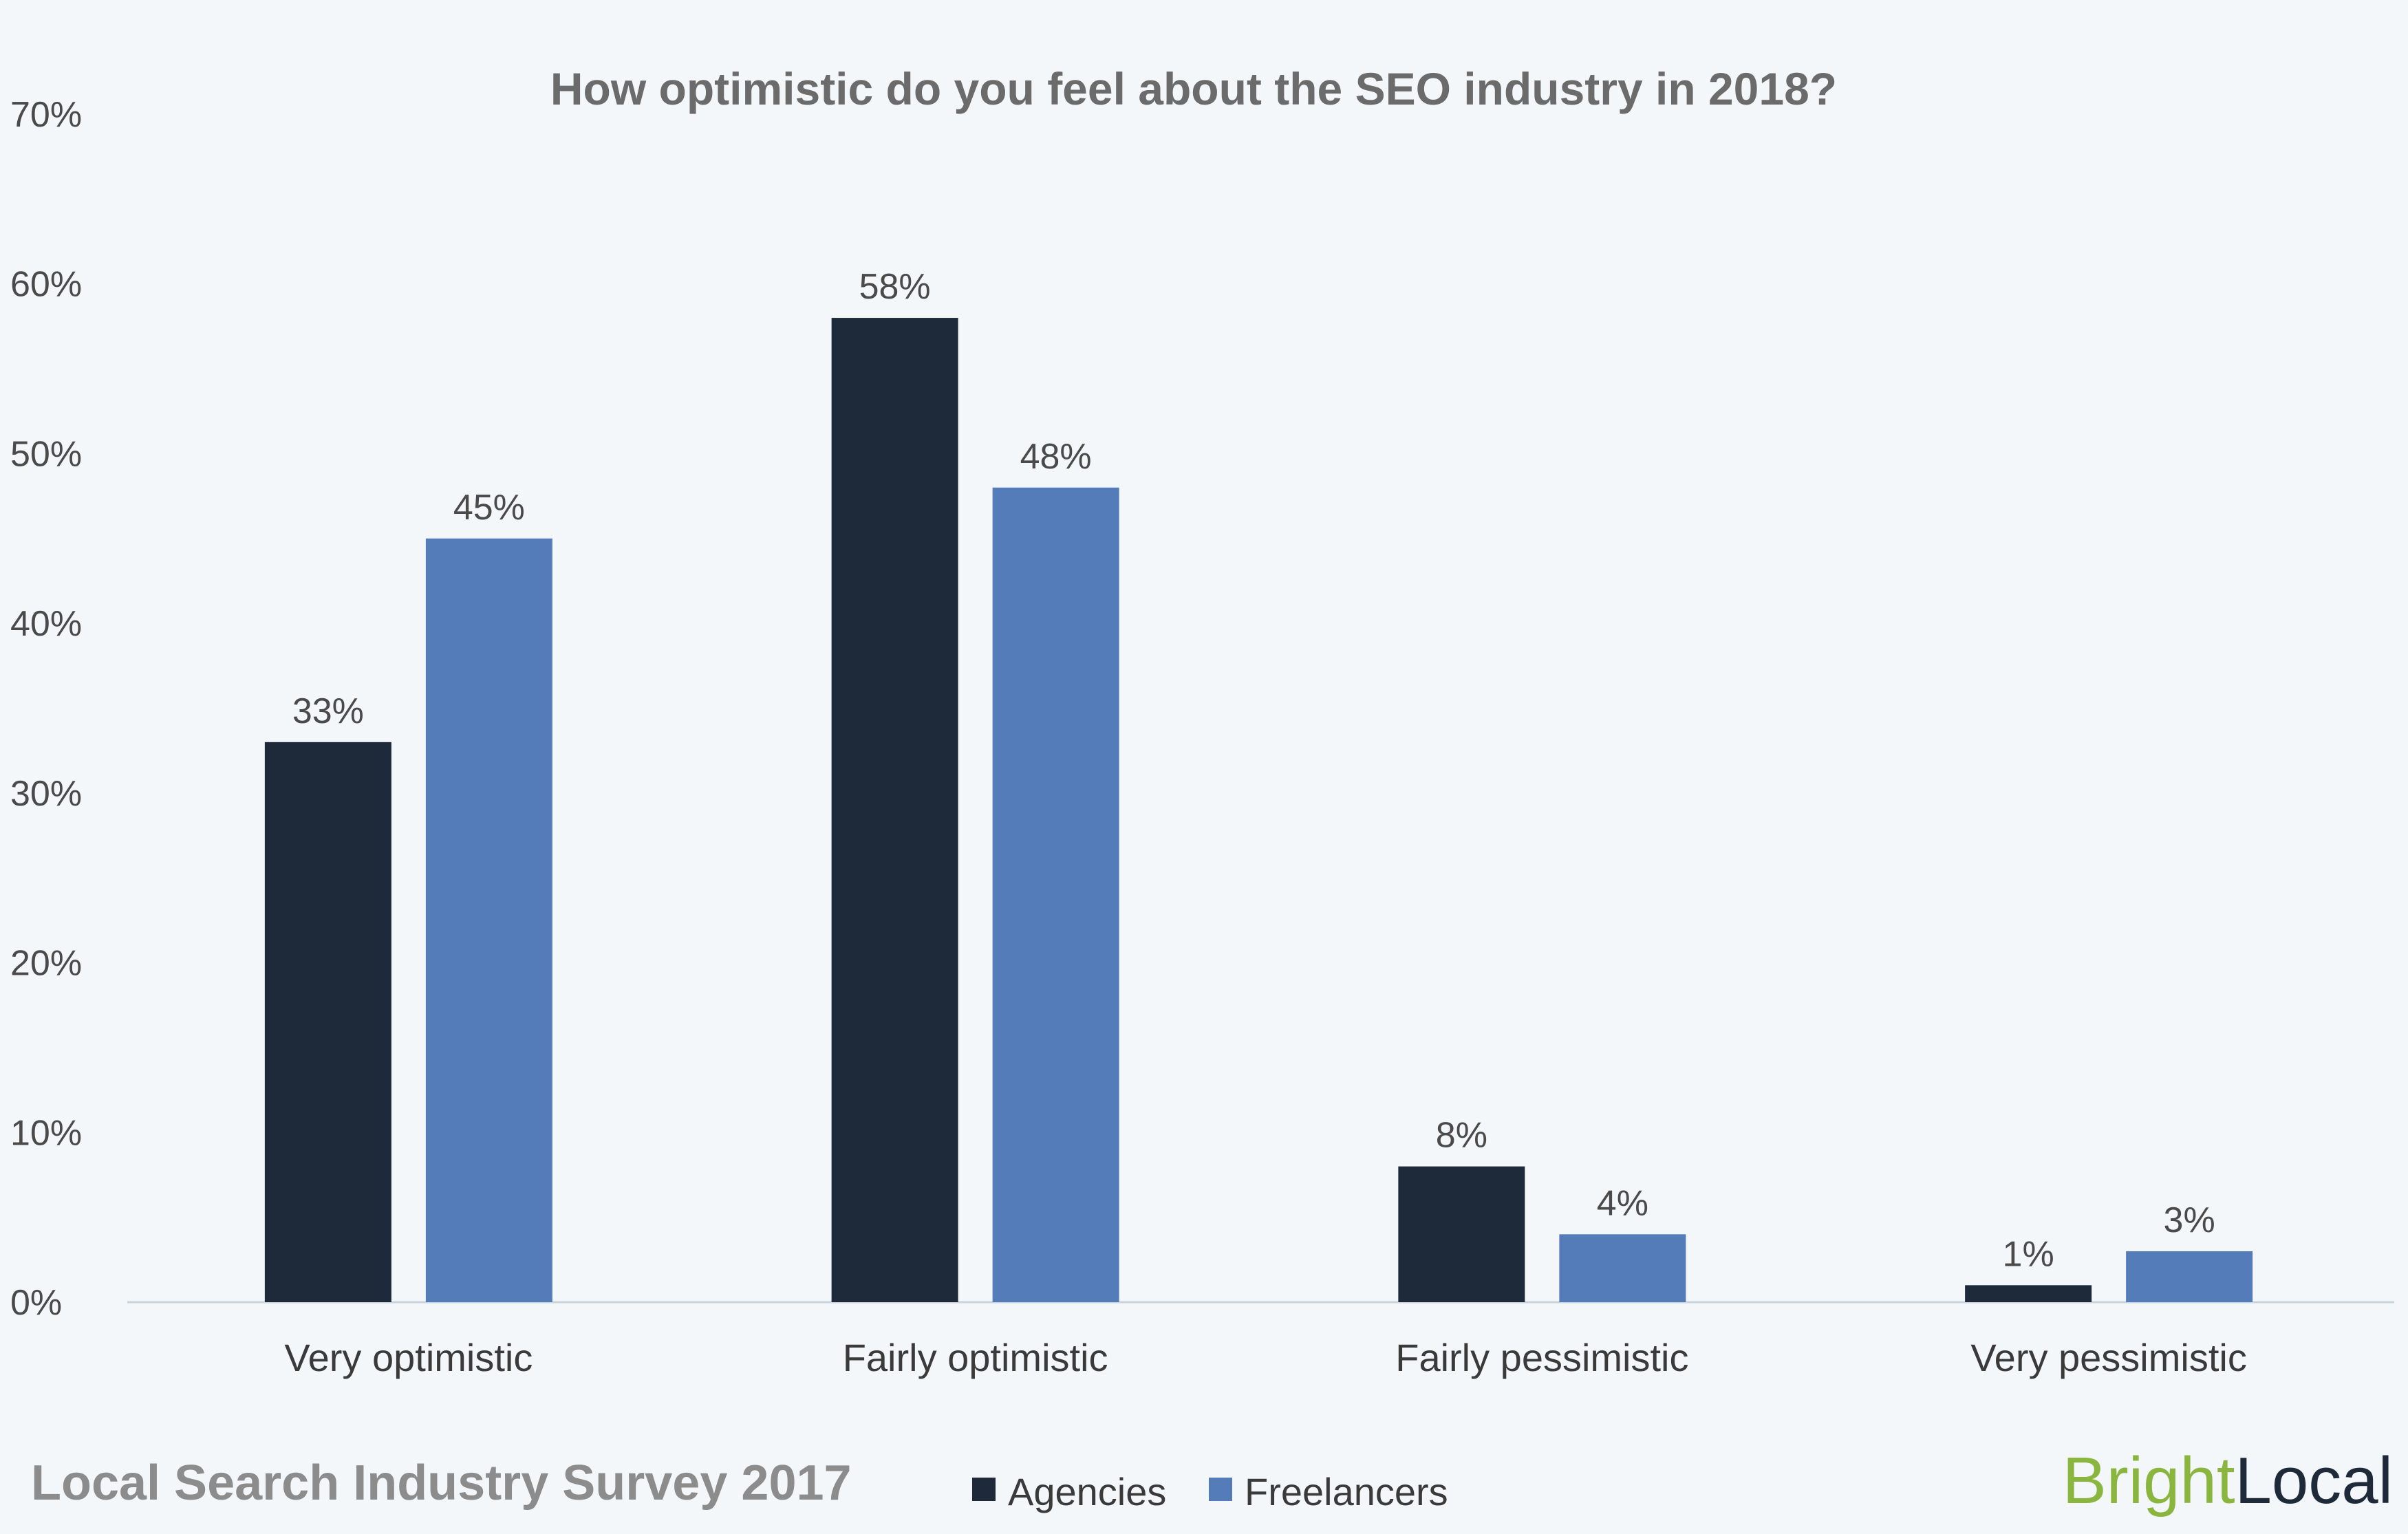 This screenshot has width=2408, height=1534. Describe the element at coordinates (46, 964) in the screenshot. I see `y-tick-label: 20%` at that location.